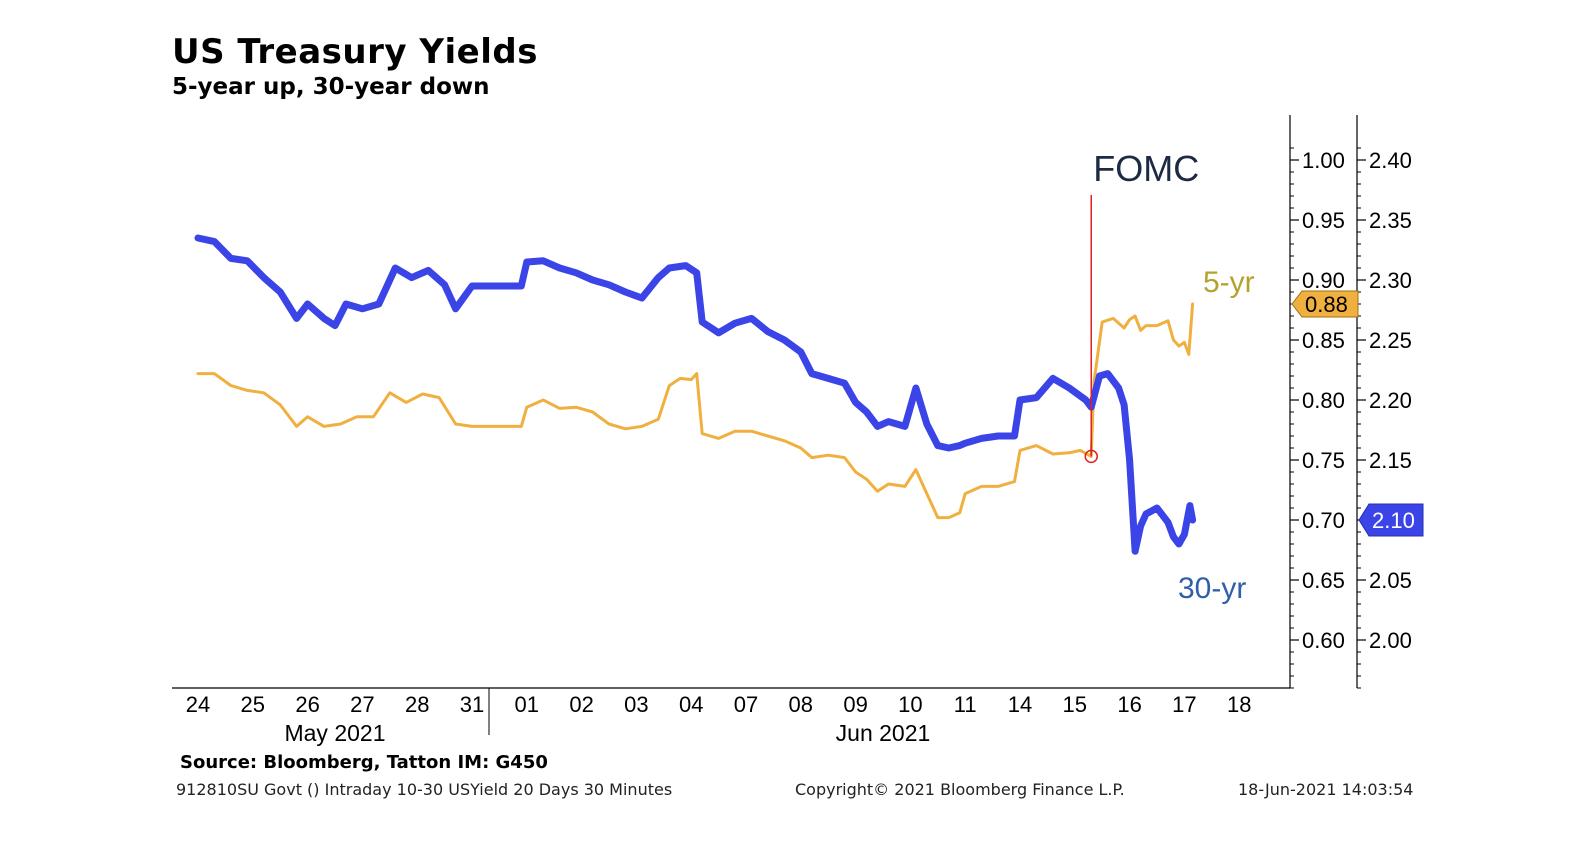 The image size is (1592, 852). Describe the element at coordinates (1390, 580) in the screenshot. I see `thirty-year-tick-label: 2.05` at that location.